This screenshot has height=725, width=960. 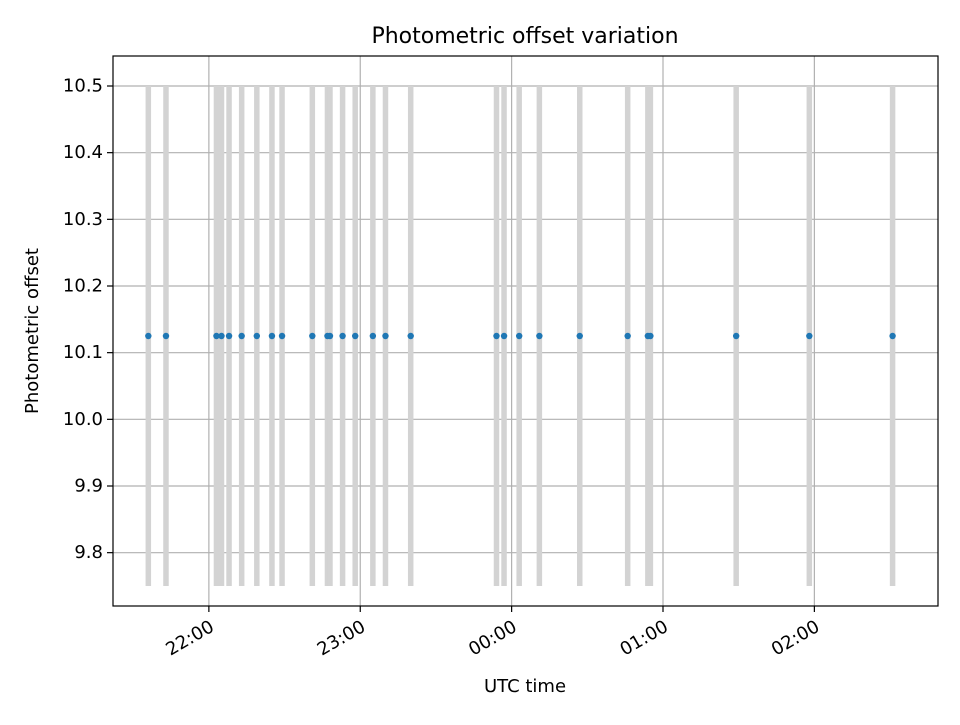 I want to click on y-tick-label: 9.9, so click(x=88, y=486).